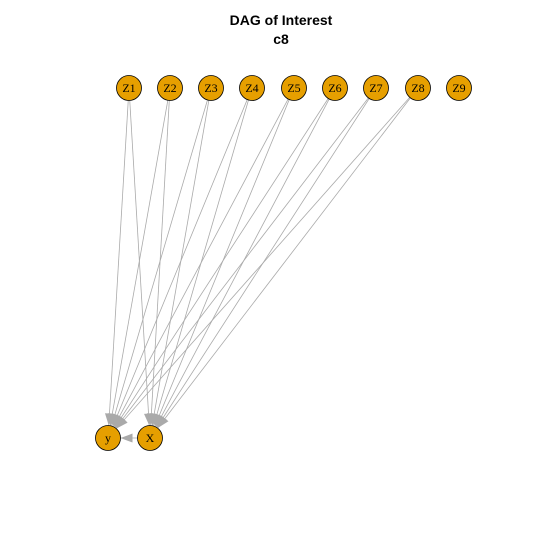  I want to click on node-label-Z5: Z5, so click(293, 88).